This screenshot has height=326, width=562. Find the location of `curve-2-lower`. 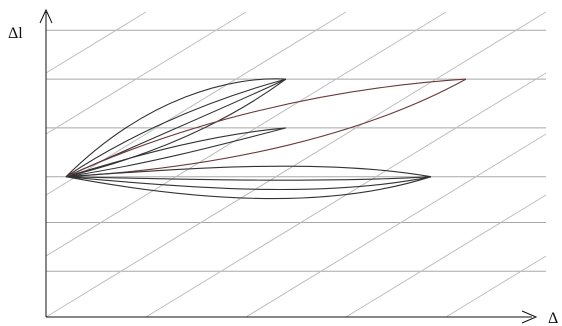

curve-2-lower is located at coordinates (176, 152).